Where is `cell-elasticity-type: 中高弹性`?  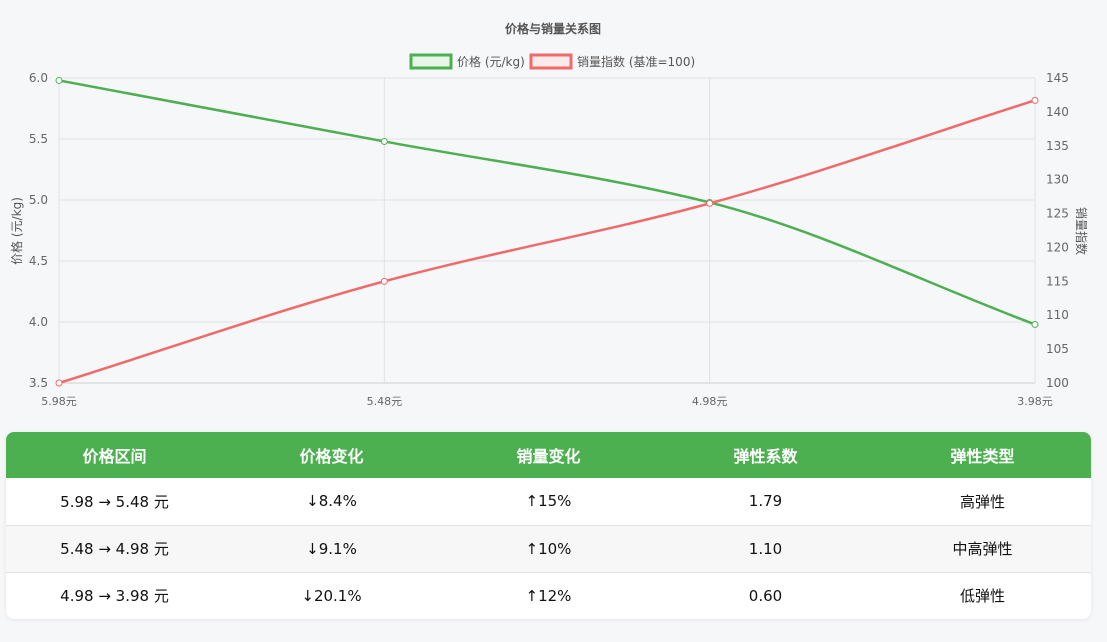 cell-elasticity-type: 中高弹性 is located at coordinates (982, 549).